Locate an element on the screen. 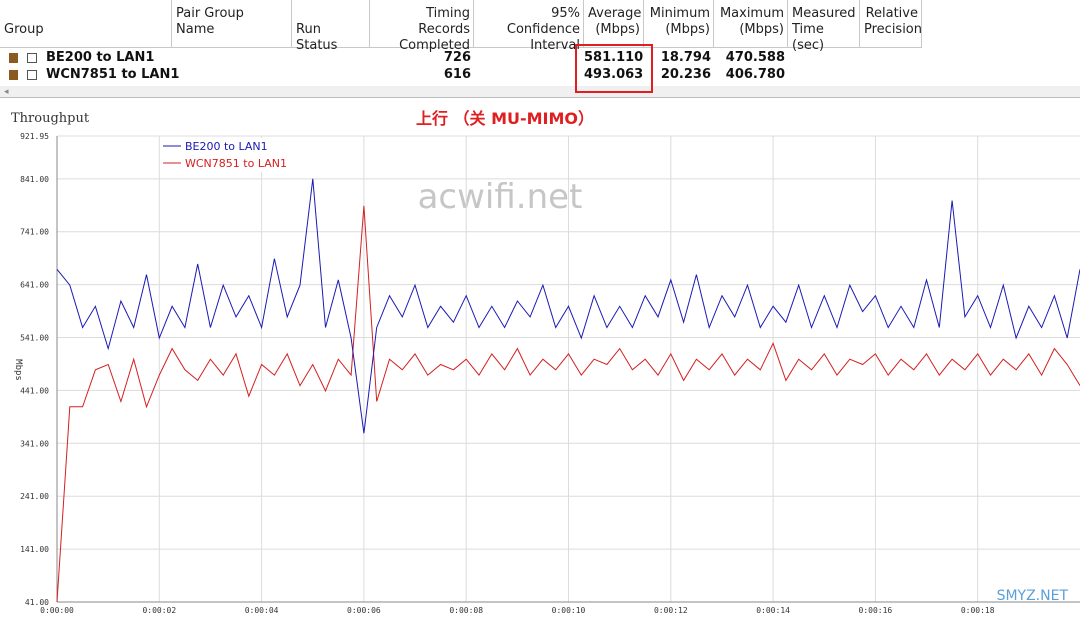 The height and width of the screenshot is (617, 1080). chart-title: Throughput is located at coordinates (50, 118).